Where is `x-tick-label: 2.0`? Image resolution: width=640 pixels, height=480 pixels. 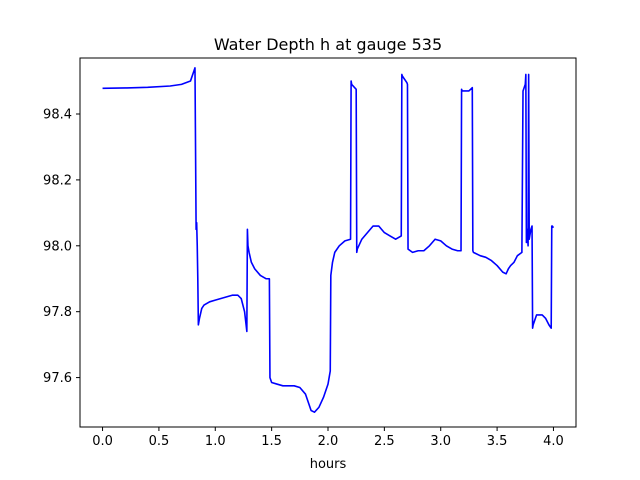 x-tick-label: 2.0 is located at coordinates (328, 441).